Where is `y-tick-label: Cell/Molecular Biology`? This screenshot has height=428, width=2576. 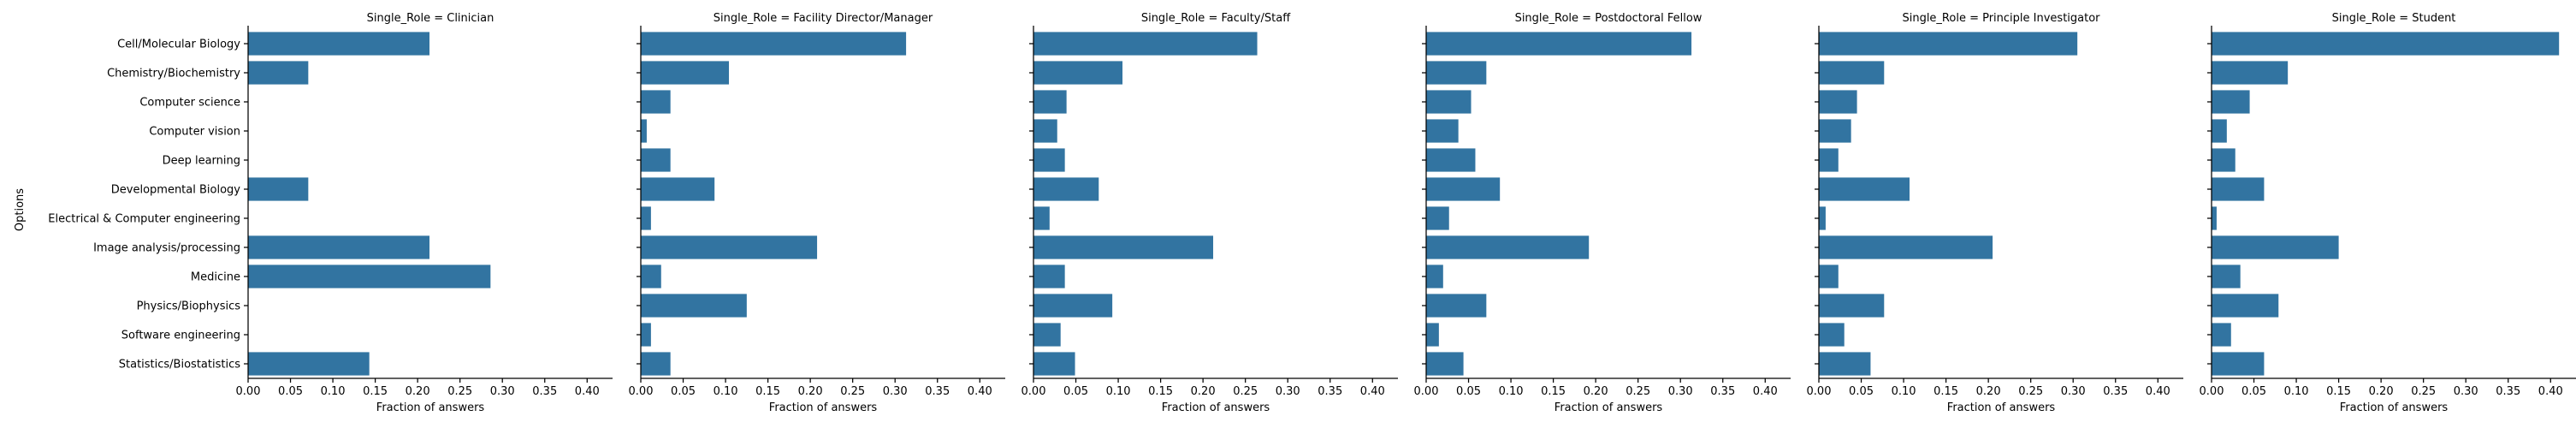
y-tick-label: Cell/Molecular Biology is located at coordinates (178, 45).